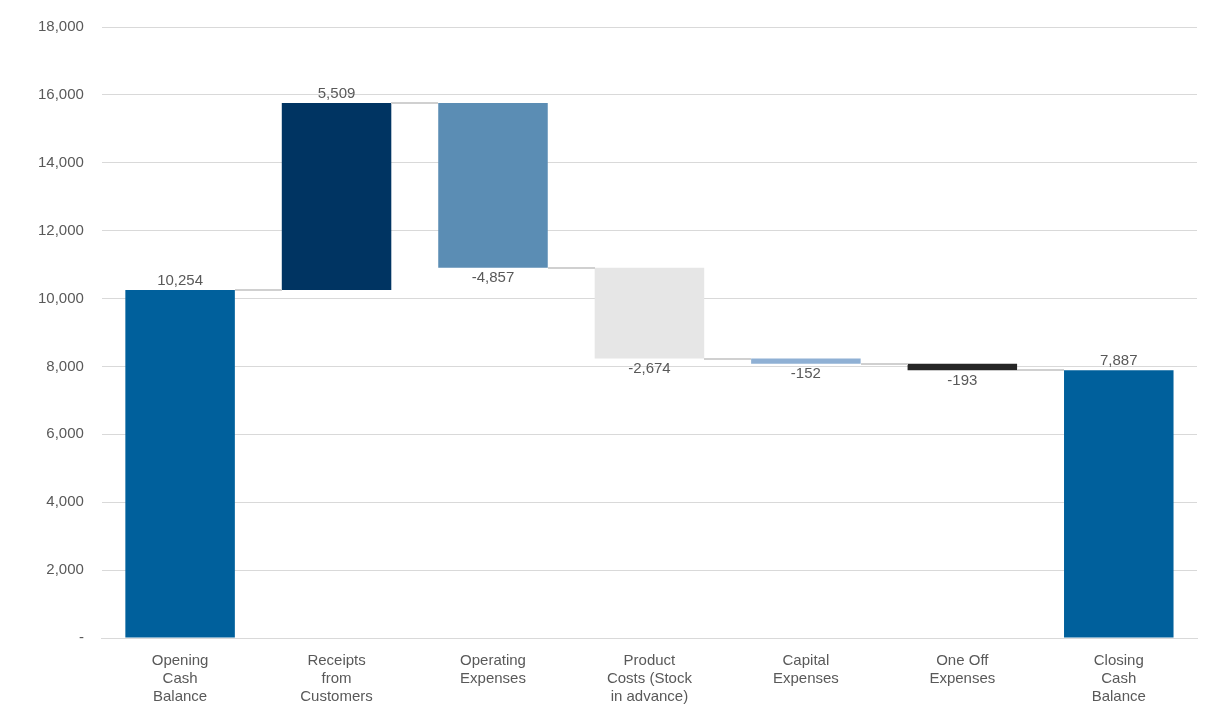 This screenshot has width=1209, height=724. What do you see at coordinates (649, 368) in the screenshot?
I see `data-label: -2,674` at bounding box center [649, 368].